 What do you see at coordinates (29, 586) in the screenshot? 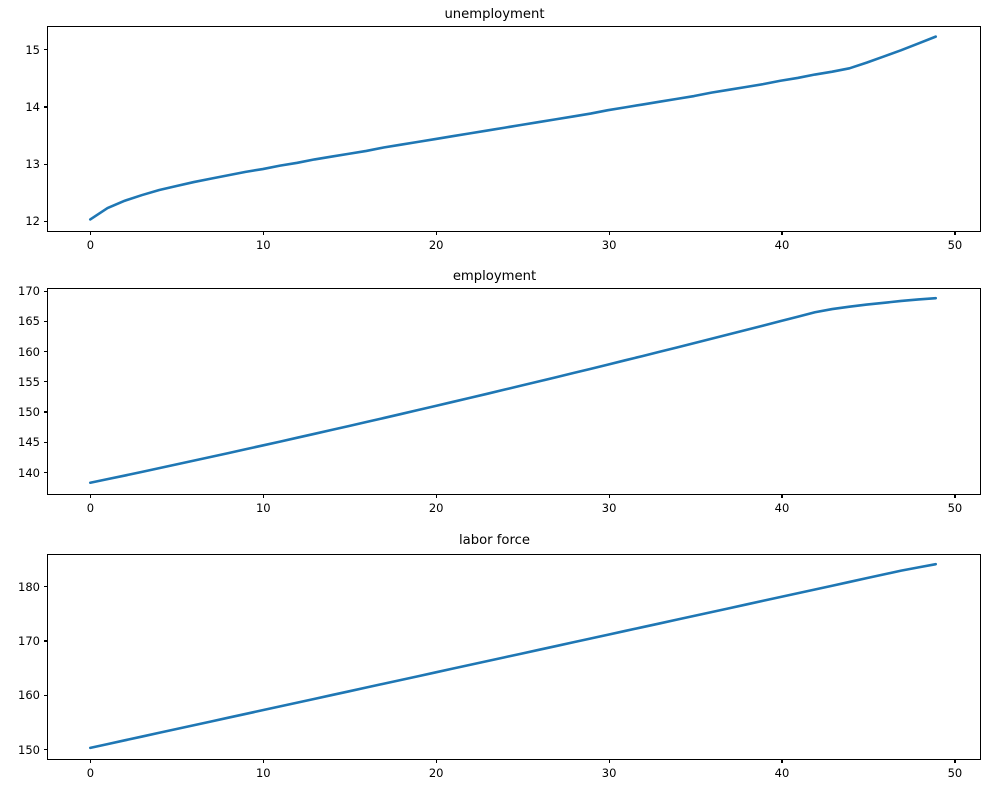
I see `y-tick-label: 180` at bounding box center [29, 586].